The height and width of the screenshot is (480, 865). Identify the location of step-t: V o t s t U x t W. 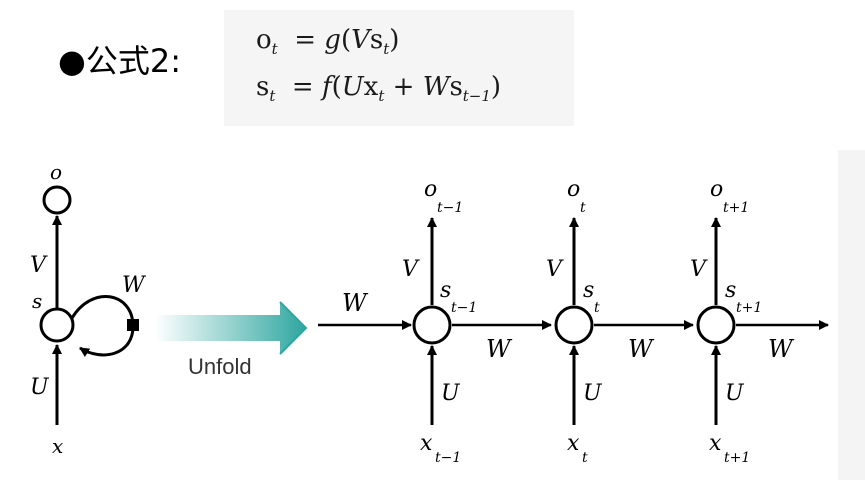
(620, 321).